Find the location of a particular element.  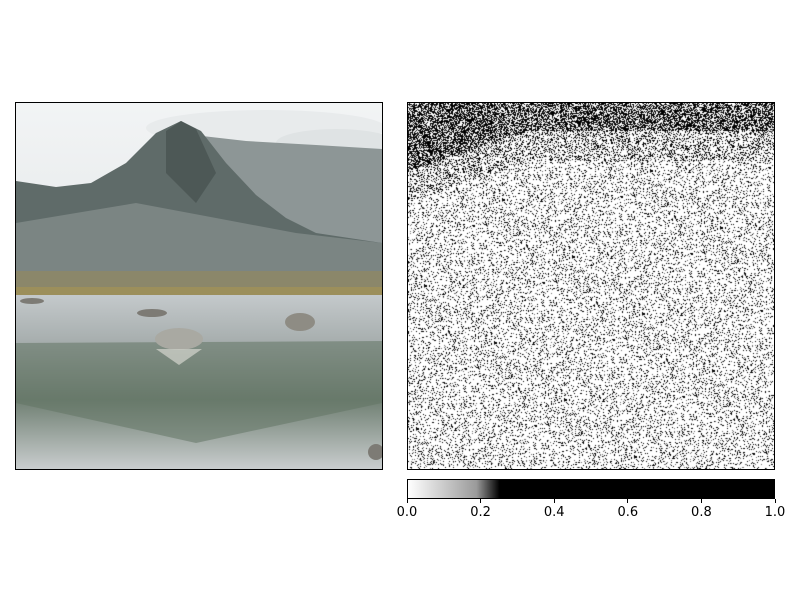

colorbar-tick-label: 0.0 is located at coordinates (407, 512).